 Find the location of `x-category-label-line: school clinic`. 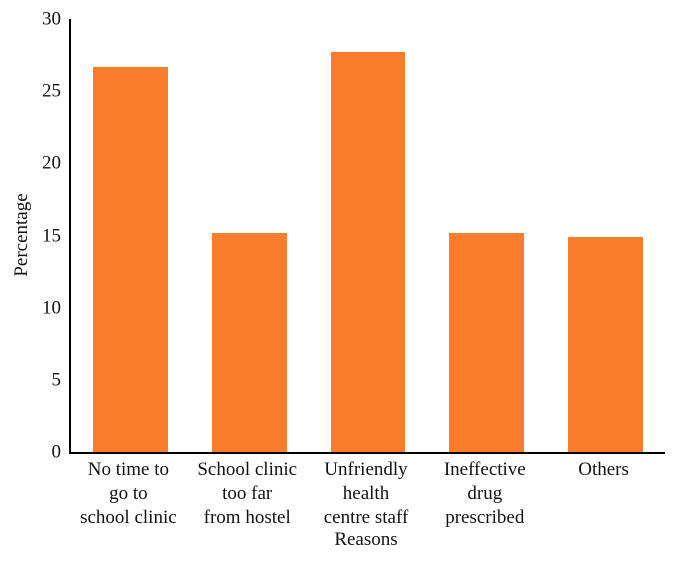

x-category-label-line: school clinic is located at coordinates (128, 517).